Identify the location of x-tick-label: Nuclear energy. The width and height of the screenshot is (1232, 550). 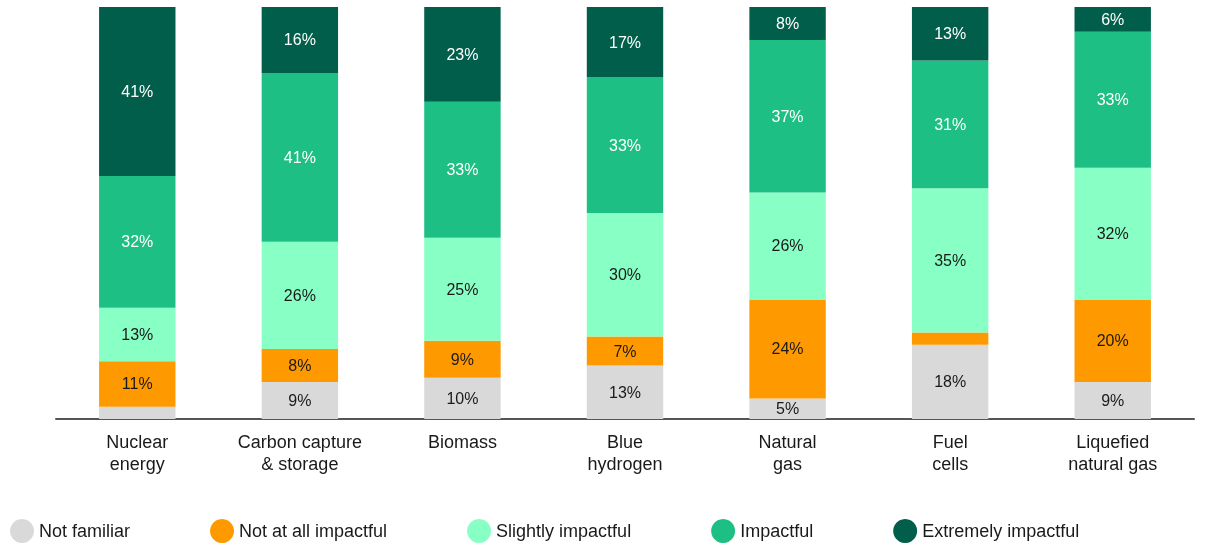
(137, 453).